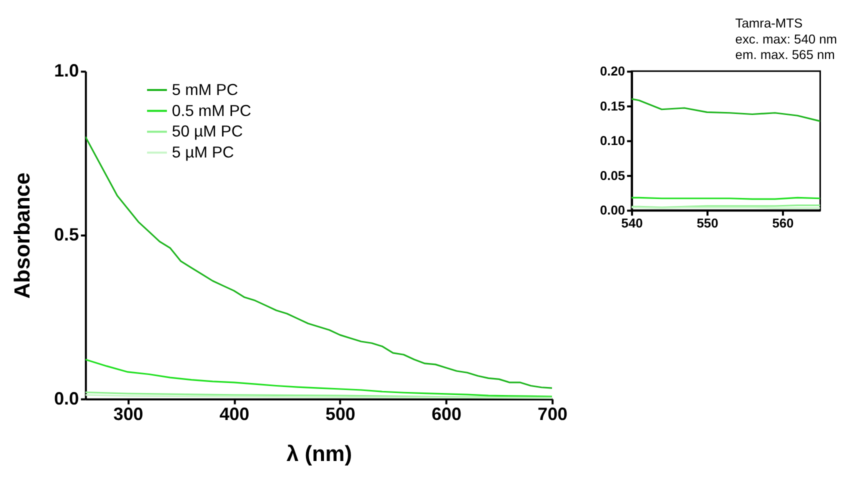  What do you see at coordinates (769, 22) in the screenshot?
I see `text: Tamra-MTS` at bounding box center [769, 22].